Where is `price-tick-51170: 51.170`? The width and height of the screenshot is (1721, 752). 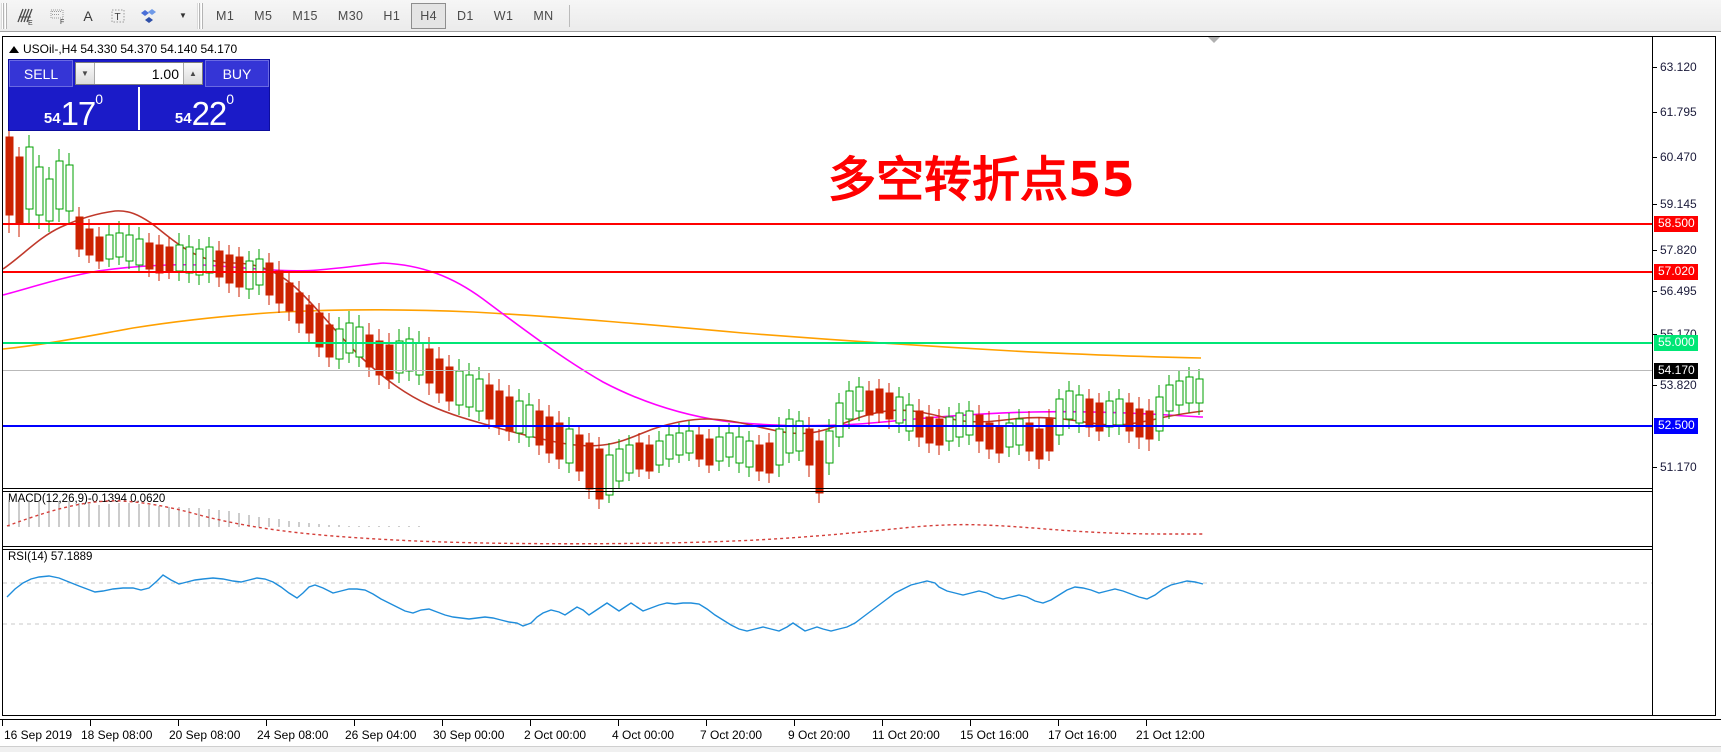
price-tick-51170: 51.170 is located at coordinates (1678, 467).